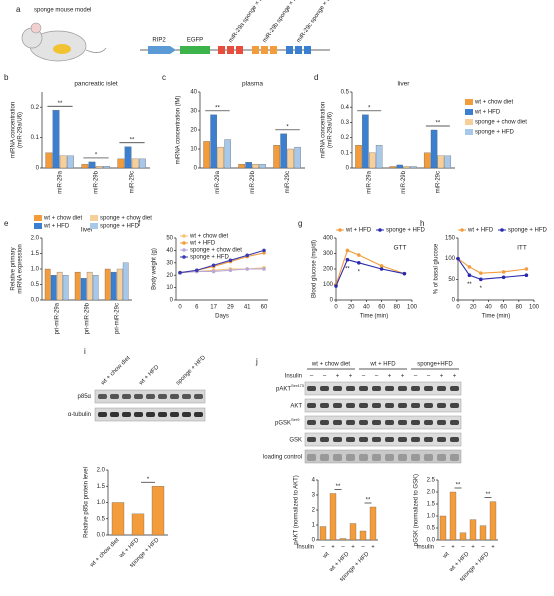 Image resolution: width=554 pixels, height=596 pixels. What do you see at coordinates (139, 223) in the screenshot?
I see `panel-label: f` at bounding box center [139, 223].